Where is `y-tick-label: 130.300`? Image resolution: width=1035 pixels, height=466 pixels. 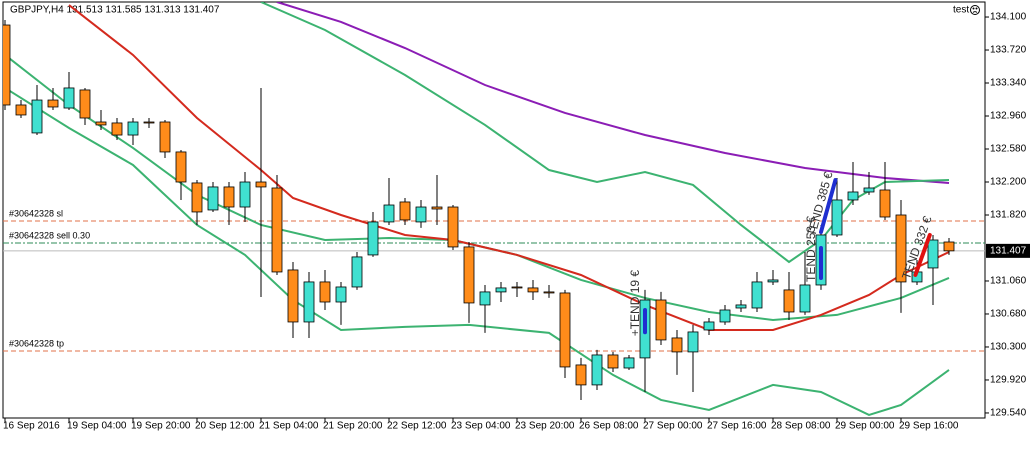
y-tick-label: 130.300 is located at coordinates (1008, 347).